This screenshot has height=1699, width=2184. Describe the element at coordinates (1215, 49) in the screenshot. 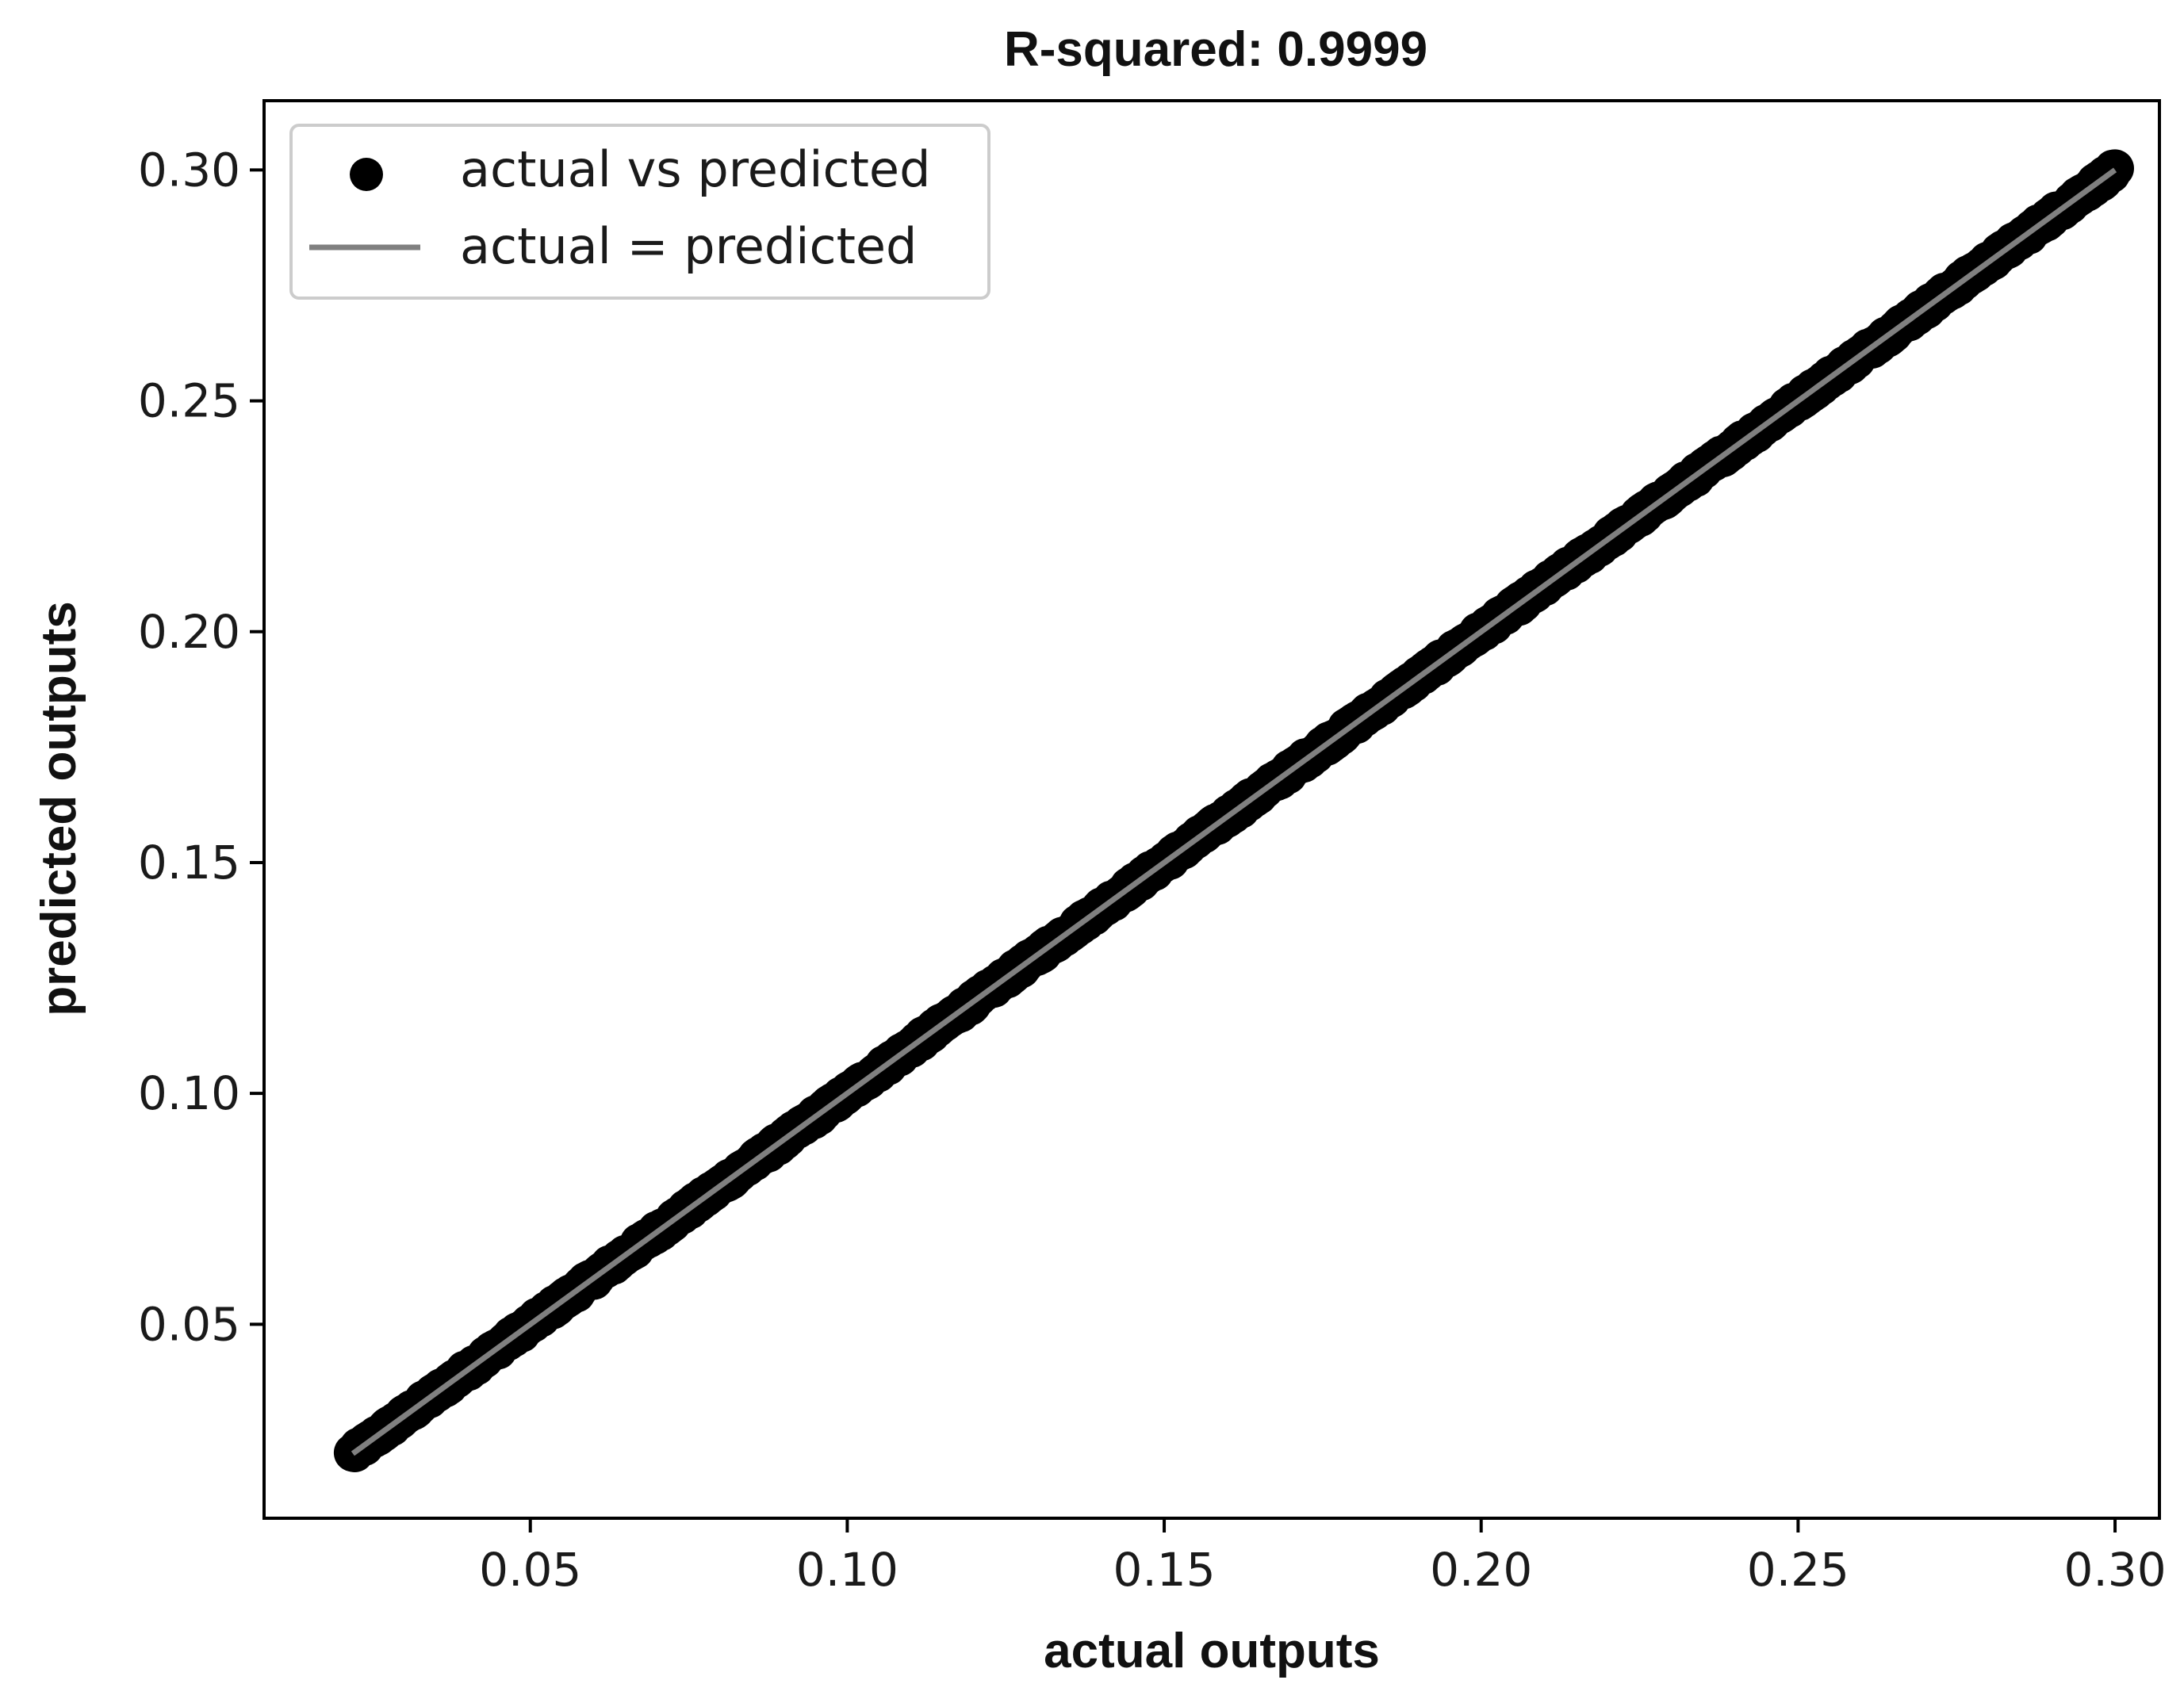

I see `chart-title: R-squared: 0.9999` at that location.